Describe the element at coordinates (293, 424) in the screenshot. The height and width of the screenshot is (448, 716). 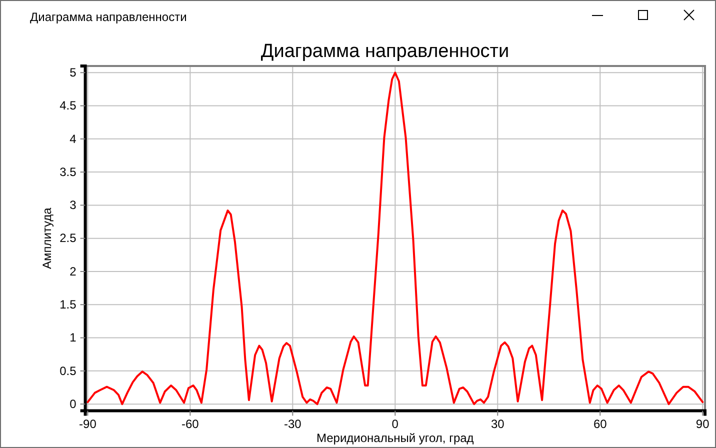
I see `x-tick-label: -30` at that location.